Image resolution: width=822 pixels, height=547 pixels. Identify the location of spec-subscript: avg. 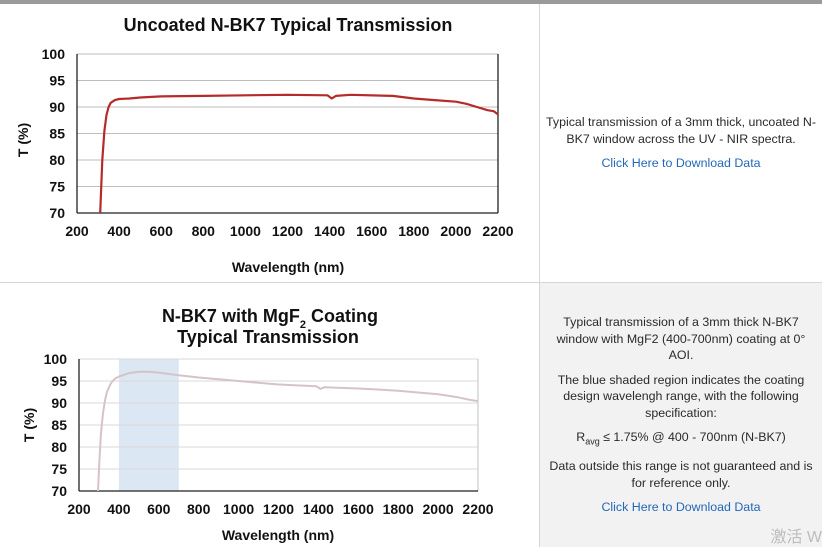
(592, 441).